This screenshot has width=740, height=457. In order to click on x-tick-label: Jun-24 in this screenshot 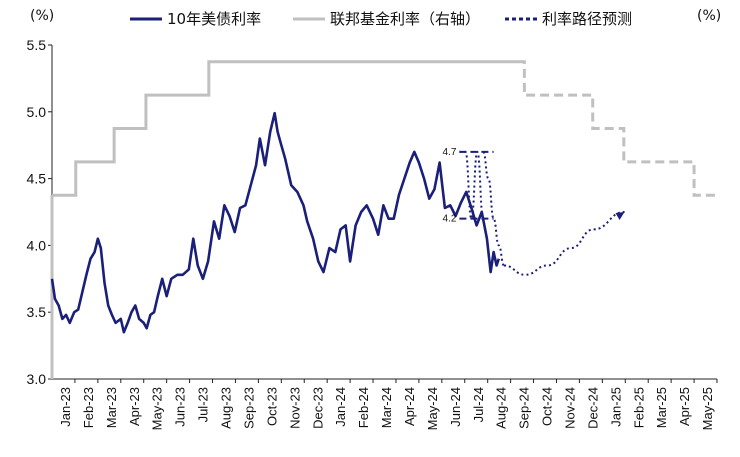, I will do `click(455, 407)`.